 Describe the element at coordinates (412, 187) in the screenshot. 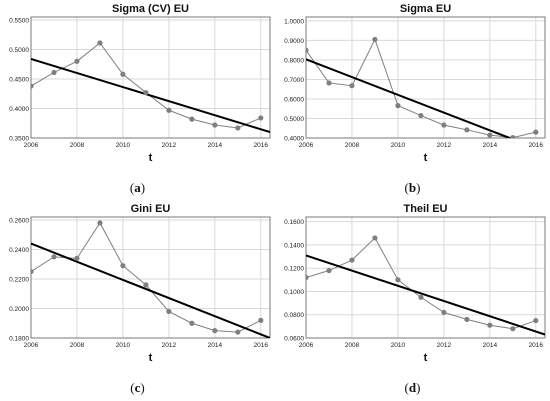

I see `caption-b: (b)` at that location.